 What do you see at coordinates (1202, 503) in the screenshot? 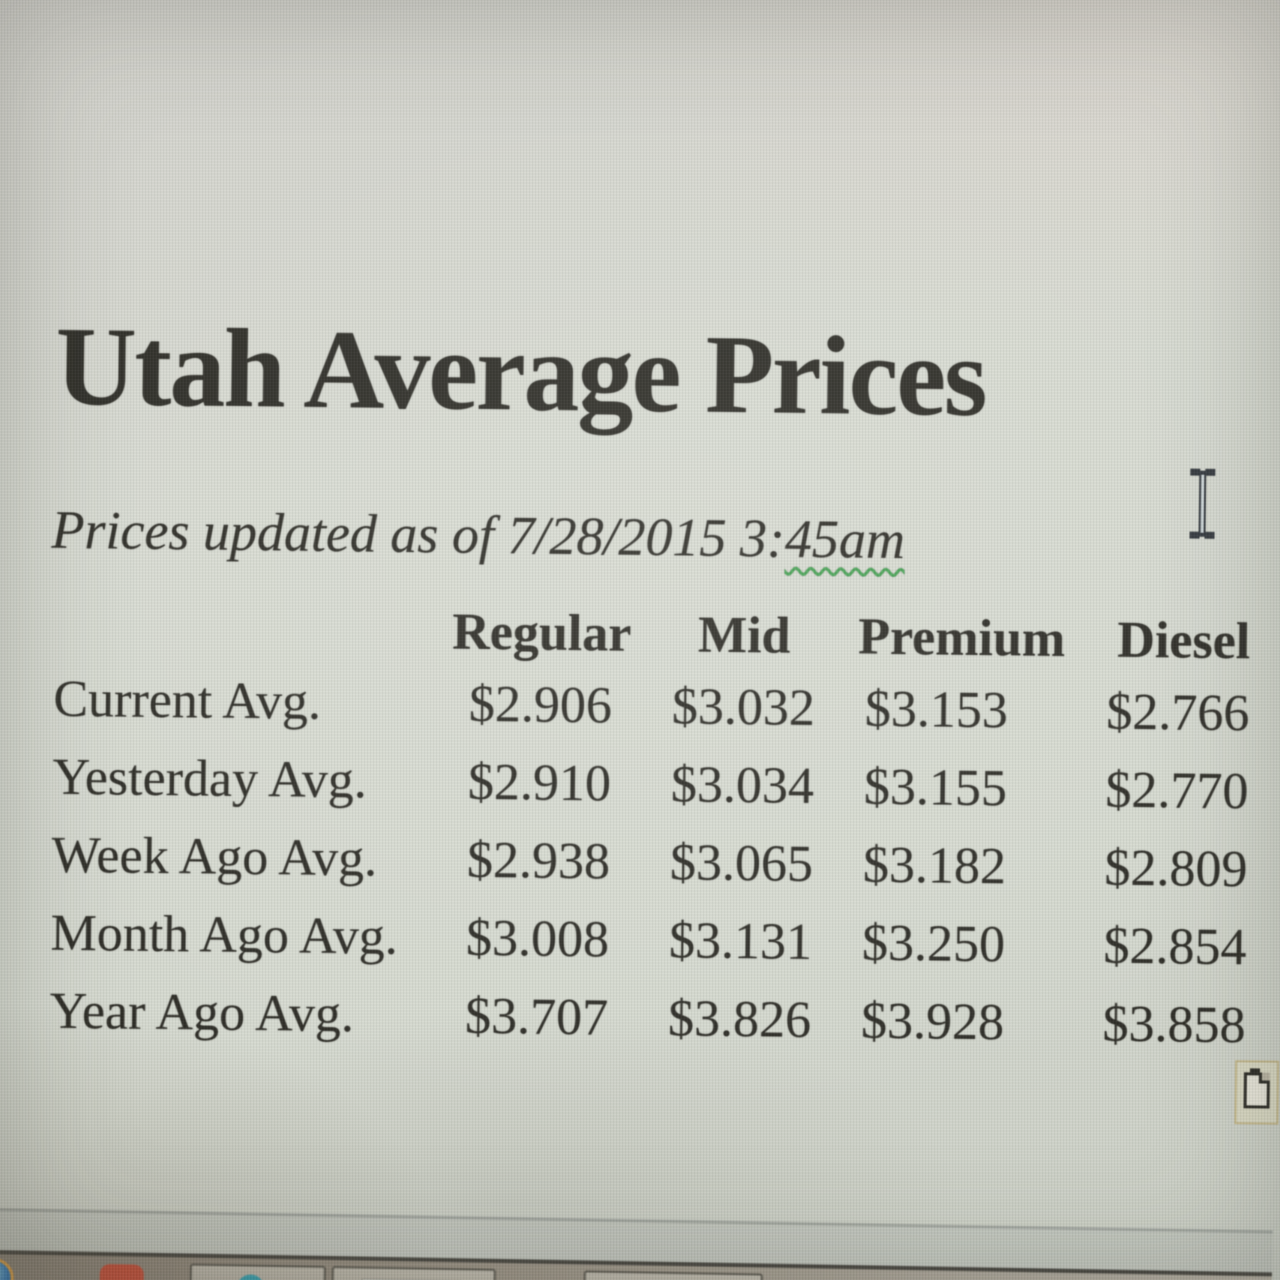
I see `ibeam-cursor-icon` at bounding box center [1202, 503].